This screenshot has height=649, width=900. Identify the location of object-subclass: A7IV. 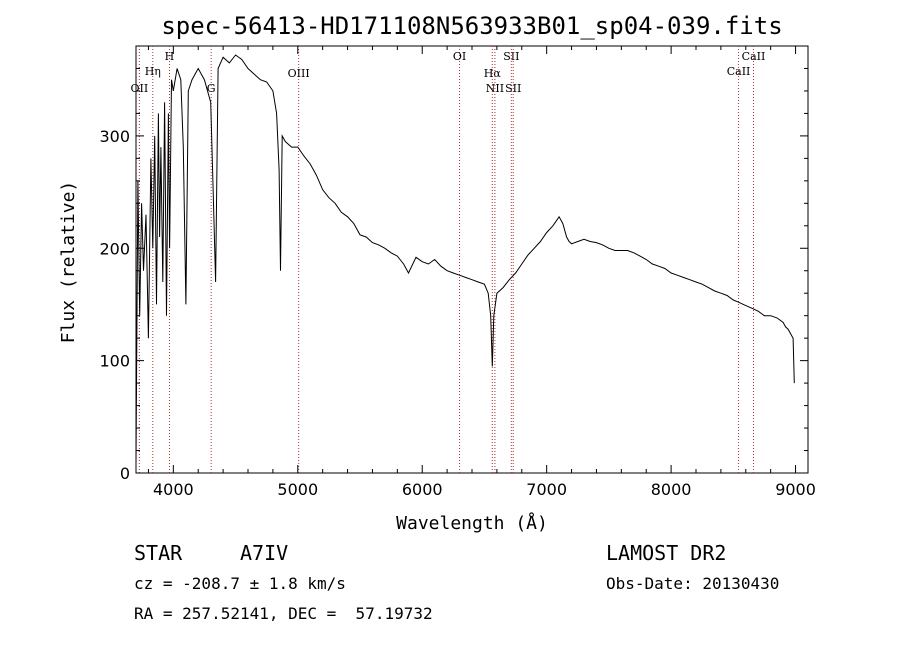
(264, 553).